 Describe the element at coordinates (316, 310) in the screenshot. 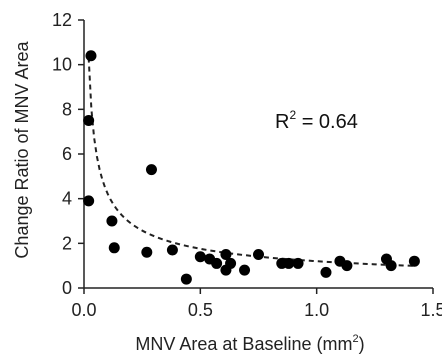

I see `x-tick-label: 1.0` at that location.